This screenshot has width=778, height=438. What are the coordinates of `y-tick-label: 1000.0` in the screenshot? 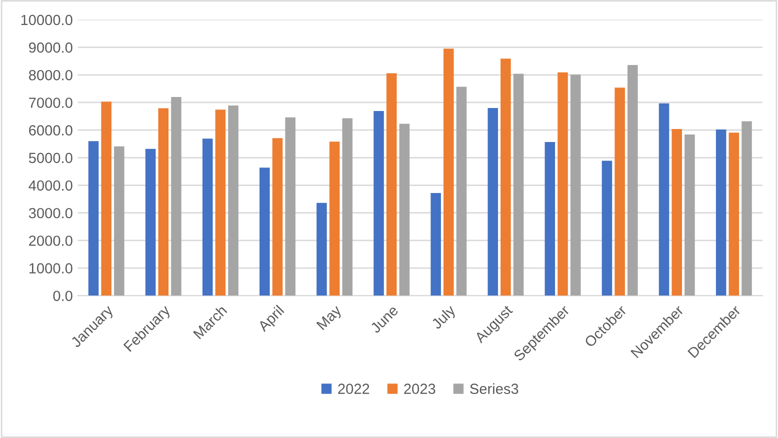 It's located at (50, 268).